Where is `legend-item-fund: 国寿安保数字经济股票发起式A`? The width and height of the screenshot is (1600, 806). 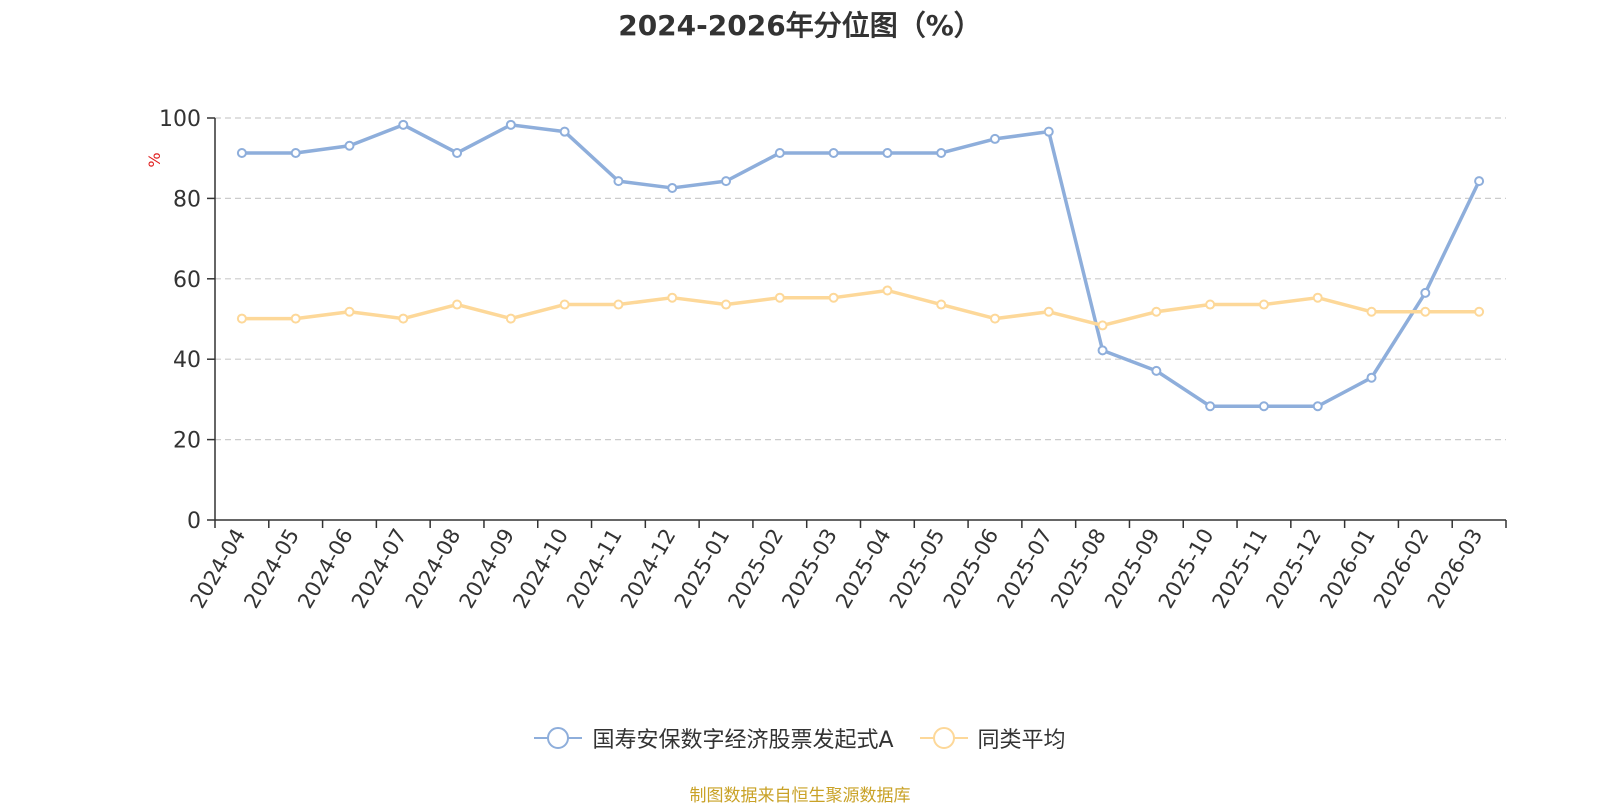 legend-item-fund: 国寿安保数字经济股票发起式A is located at coordinates (714, 738).